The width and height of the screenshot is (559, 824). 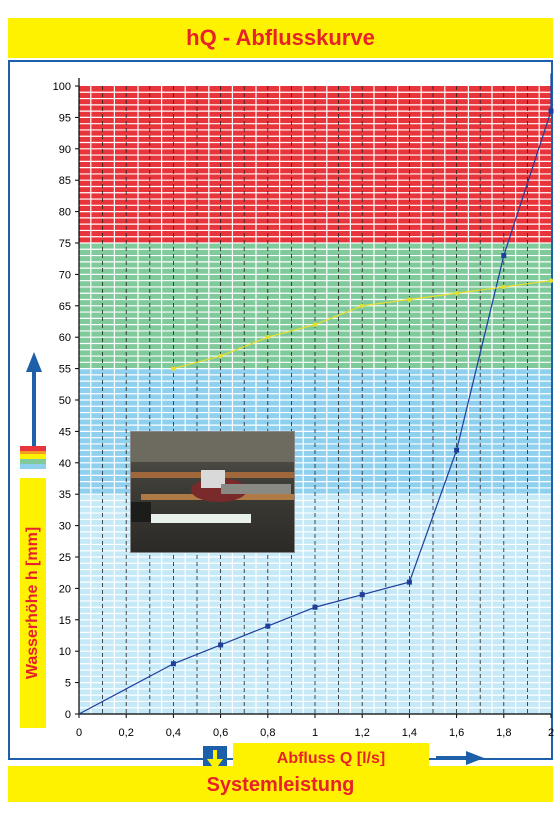 What do you see at coordinates (62, 87) in the screenshot?
I see `y-tick-label: 100` at bounding box center [62, 87].